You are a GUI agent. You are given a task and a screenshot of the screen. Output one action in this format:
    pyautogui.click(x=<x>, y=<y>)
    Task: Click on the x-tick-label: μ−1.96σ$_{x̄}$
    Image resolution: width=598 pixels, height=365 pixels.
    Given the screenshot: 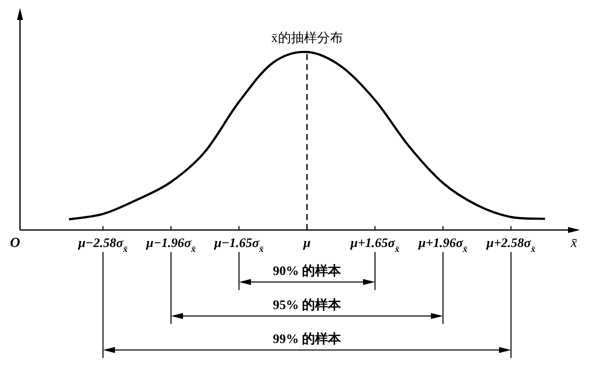 What is the action you would take?
    pyautogui.click(x=170, y=244)
    